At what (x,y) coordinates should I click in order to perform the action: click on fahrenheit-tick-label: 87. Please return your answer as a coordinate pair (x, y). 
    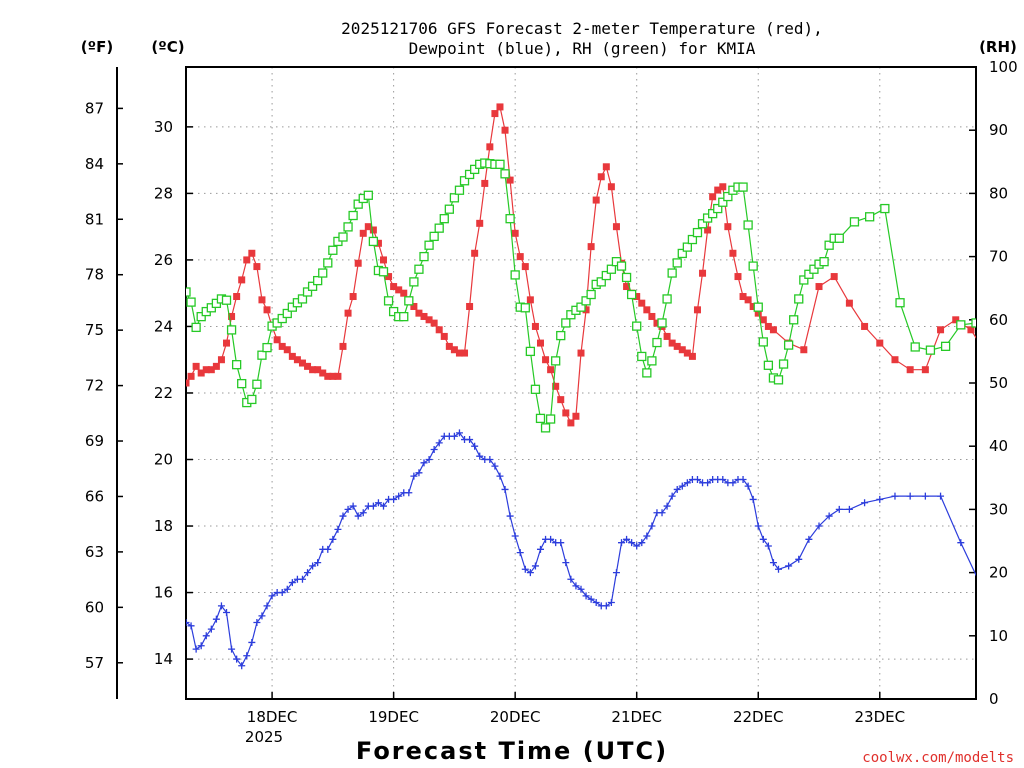
    Looking at the image, I should click on (94, 108).